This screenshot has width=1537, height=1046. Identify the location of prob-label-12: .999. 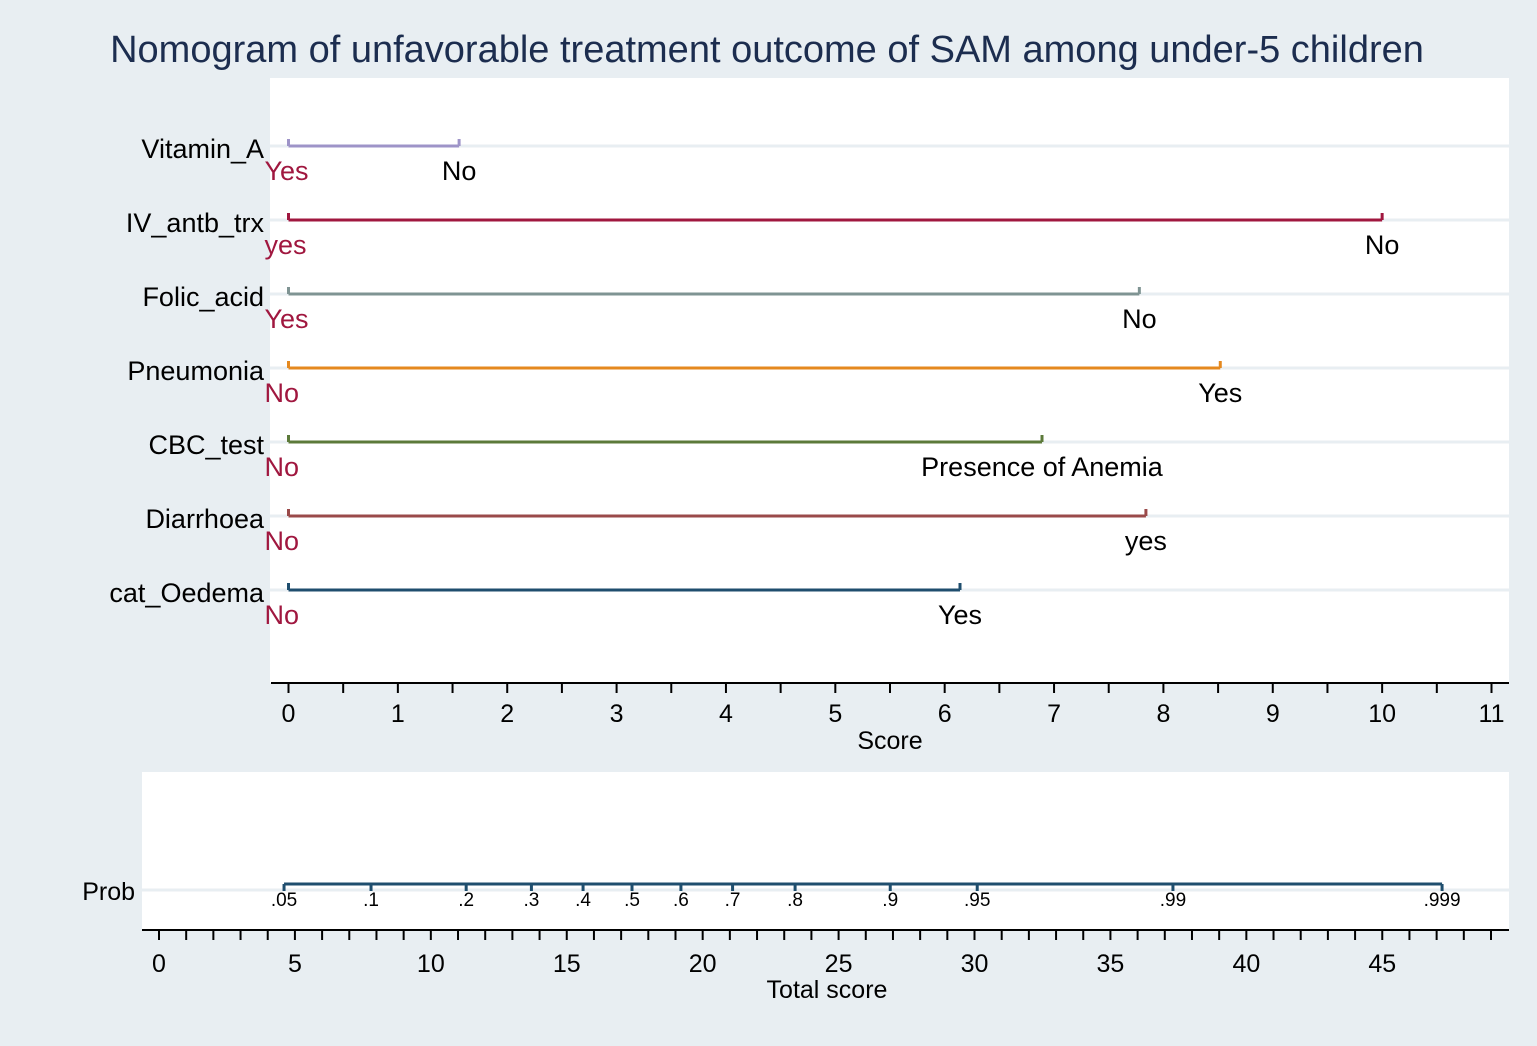
(1442, 900).